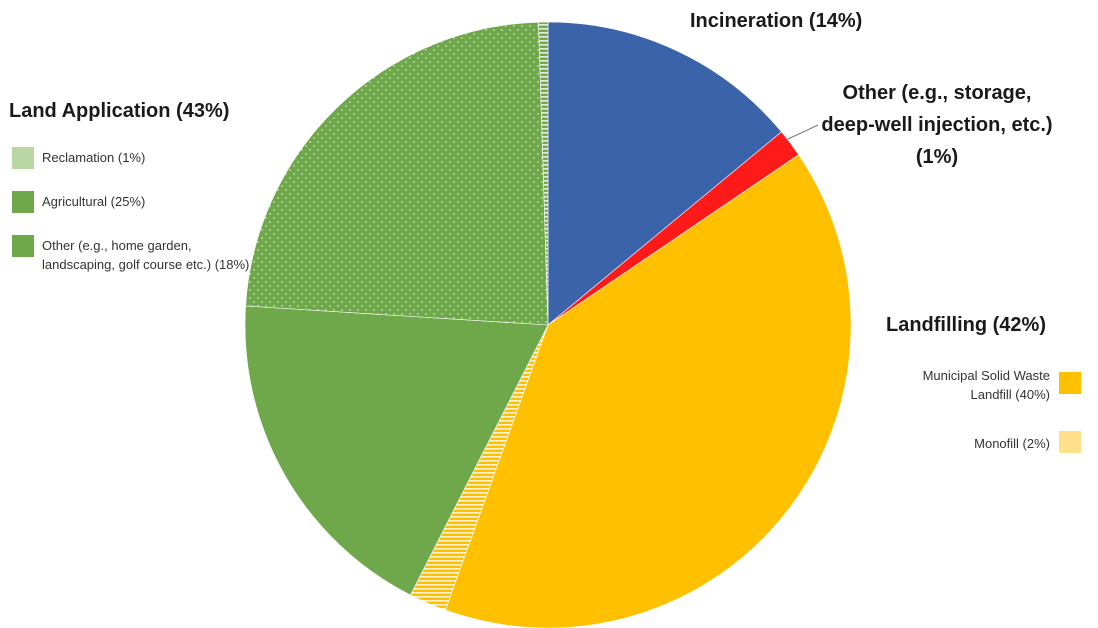  I want to click on pie-slice-agricultural, so click(396, 450).